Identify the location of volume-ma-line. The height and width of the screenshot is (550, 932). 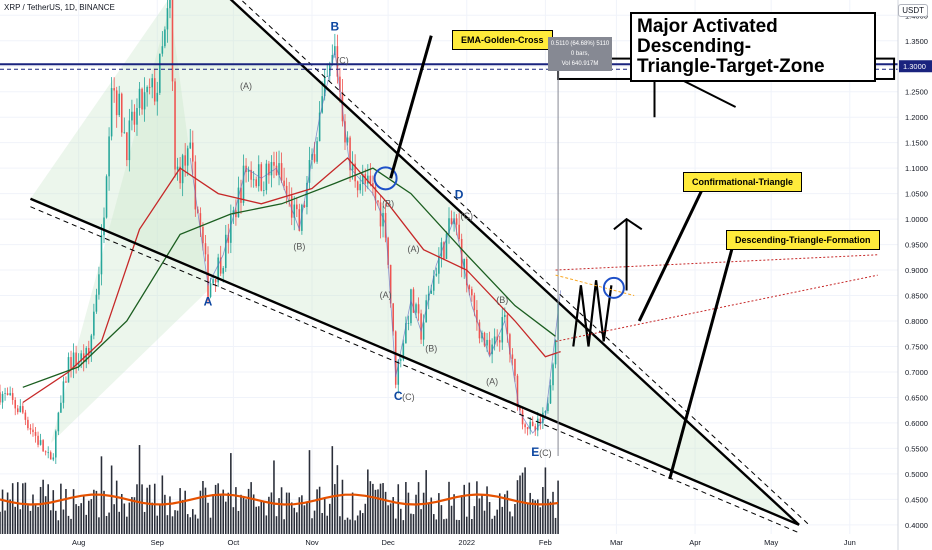
(279, 499).